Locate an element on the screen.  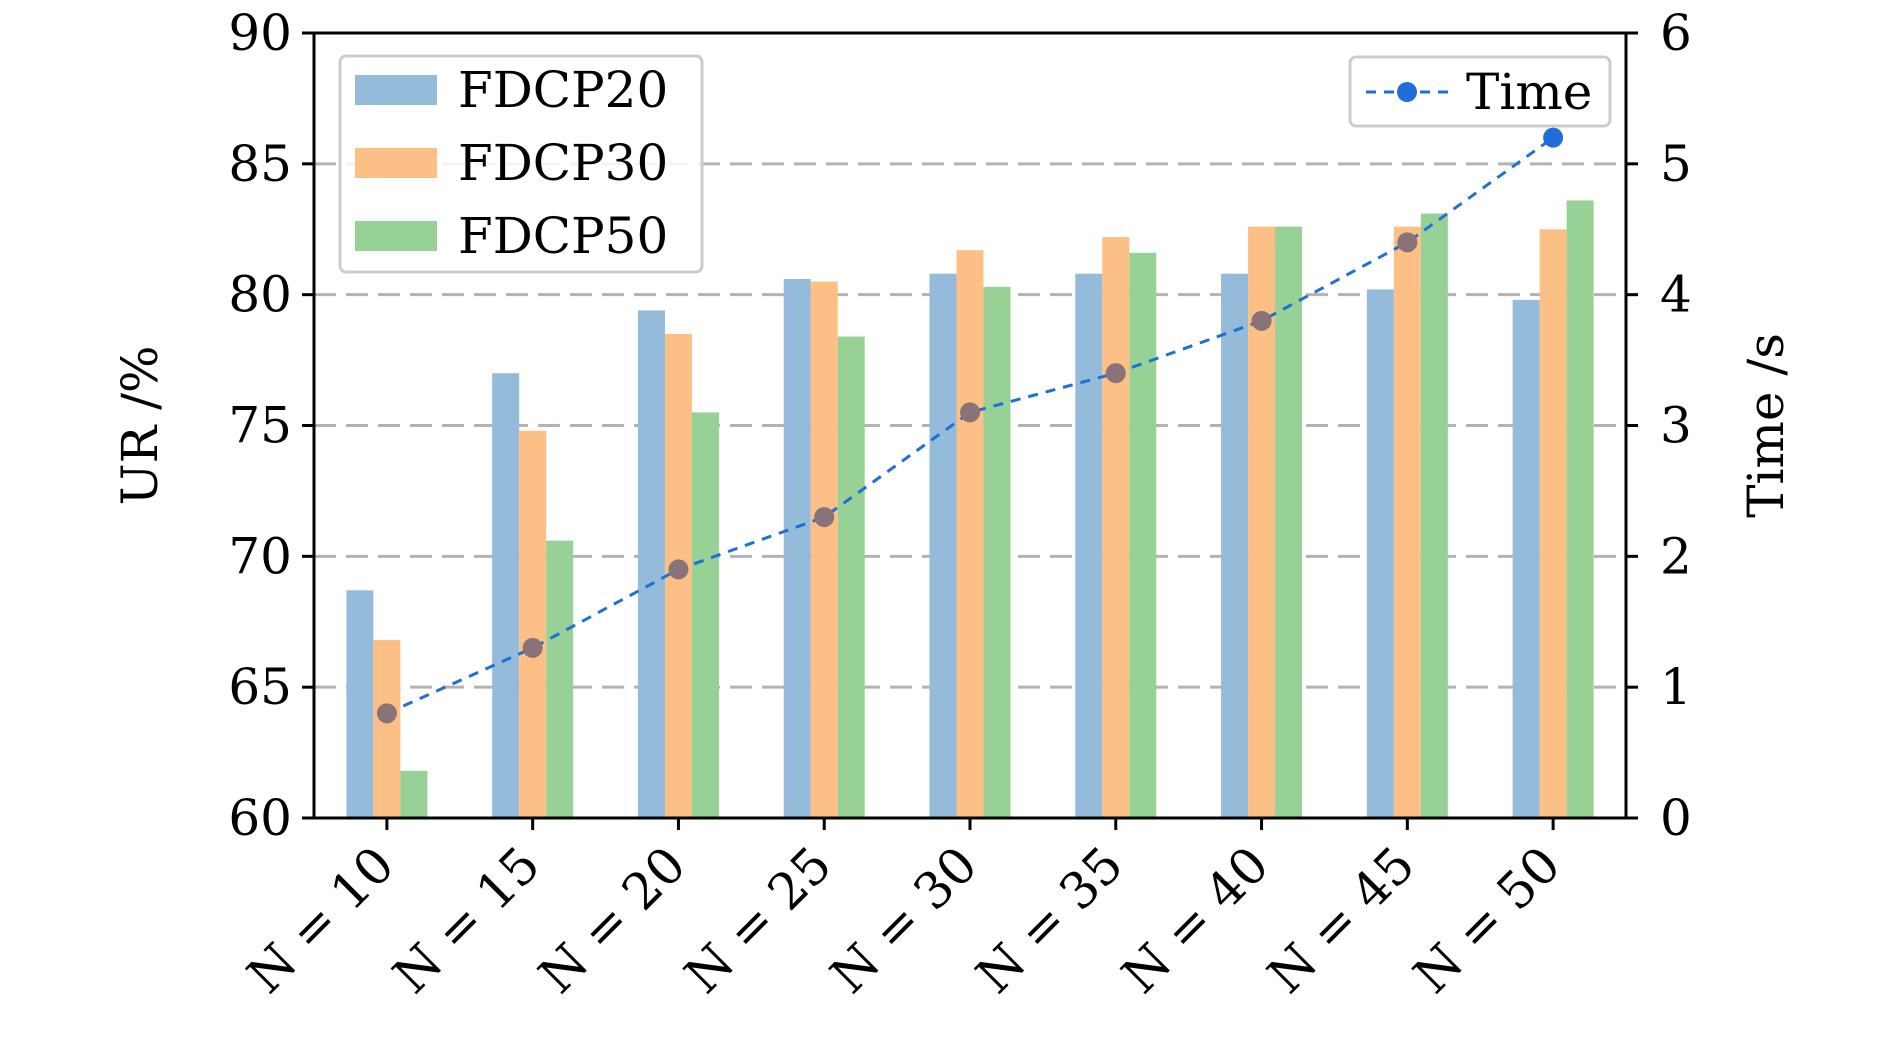
legend-swatch-fdcp20 is located at coordinates (396, 90).